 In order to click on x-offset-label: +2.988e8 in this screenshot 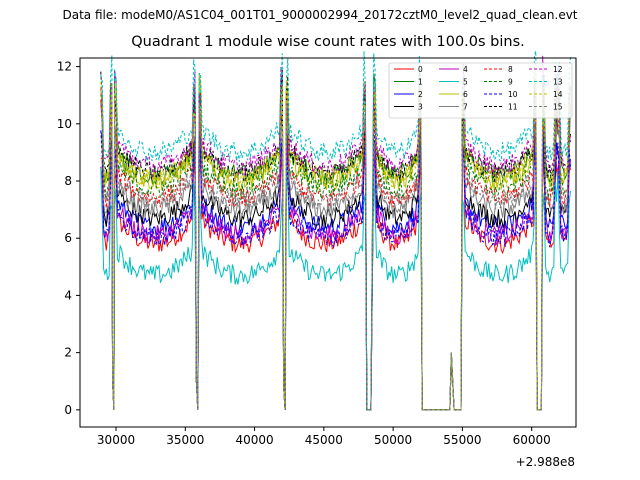, I will do `click(545, 462)`.